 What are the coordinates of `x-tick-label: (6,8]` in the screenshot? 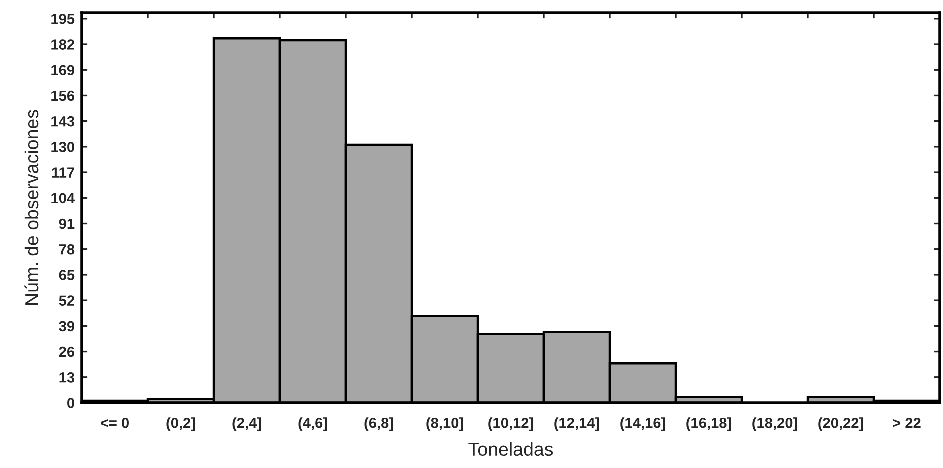 It's located at (379, 425).